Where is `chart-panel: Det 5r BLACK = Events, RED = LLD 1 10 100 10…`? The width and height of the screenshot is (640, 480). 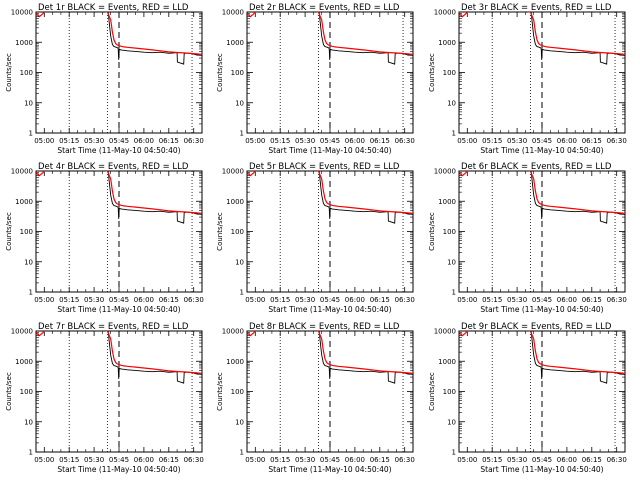 chart-panel: Det 5r BLACK = Events, RED = LLD 1 10 100 10… is located at coordinates (315, 238).